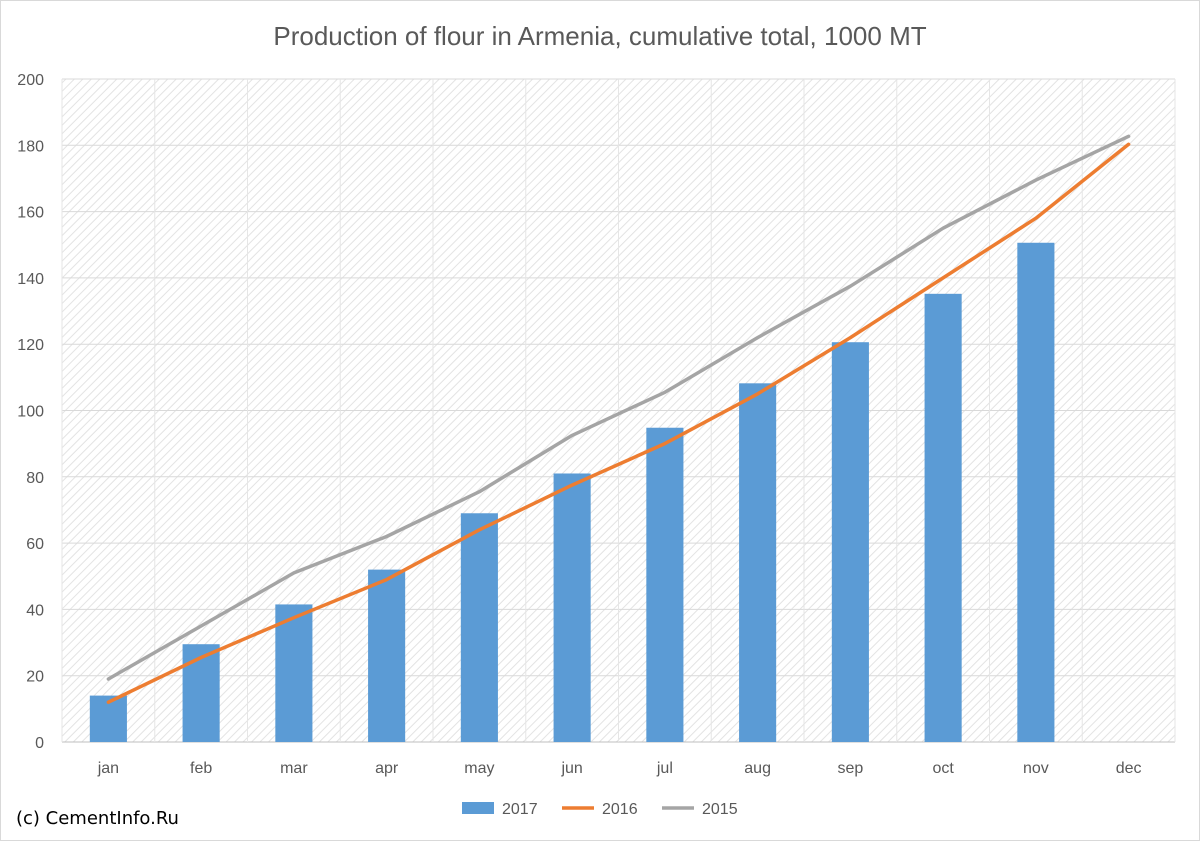  What do you see at coordinates (39, 743) in the screenshot?
I see `y-tick-label: 0` at bounding box center [39, 743].